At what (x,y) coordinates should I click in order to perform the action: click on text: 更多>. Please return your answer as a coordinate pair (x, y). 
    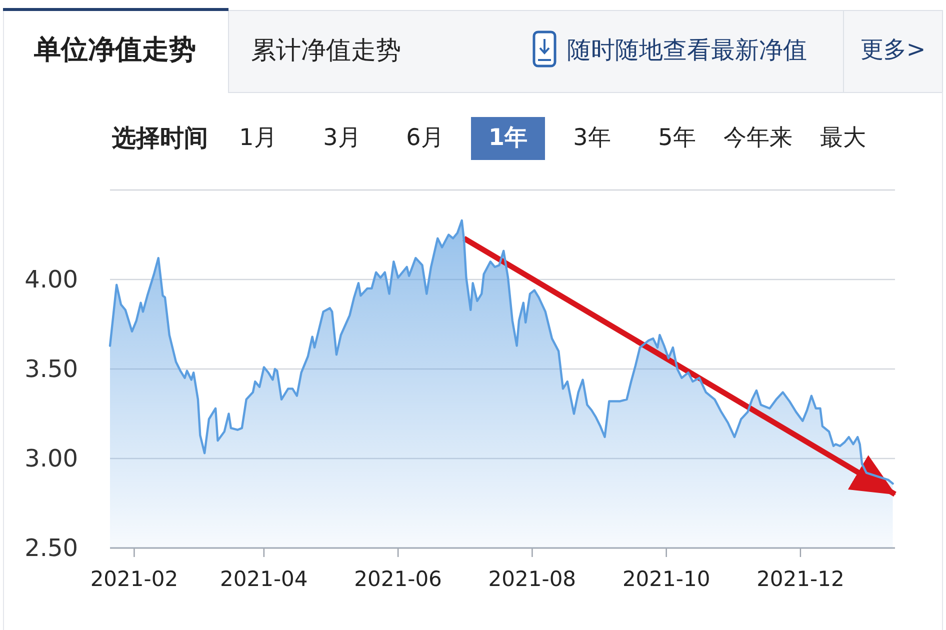
    Looking at the image, I should click on (893, 50).